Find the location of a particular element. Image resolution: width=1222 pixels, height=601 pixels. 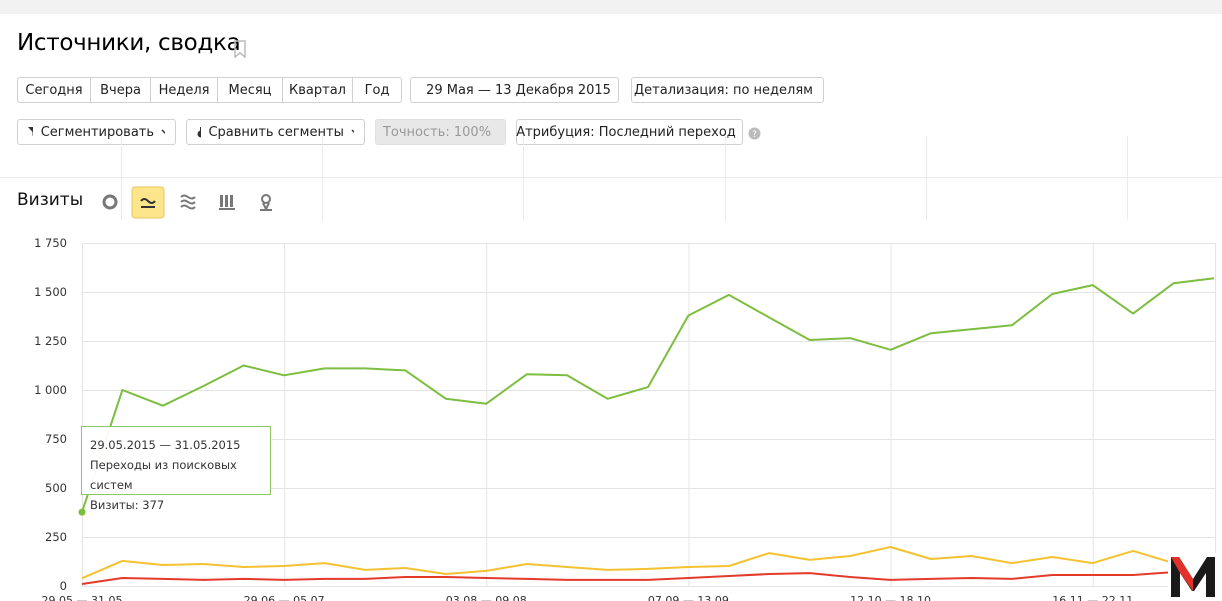

x-tick-label: 03.08 — 09.08 is located at coordinates (486, 597).